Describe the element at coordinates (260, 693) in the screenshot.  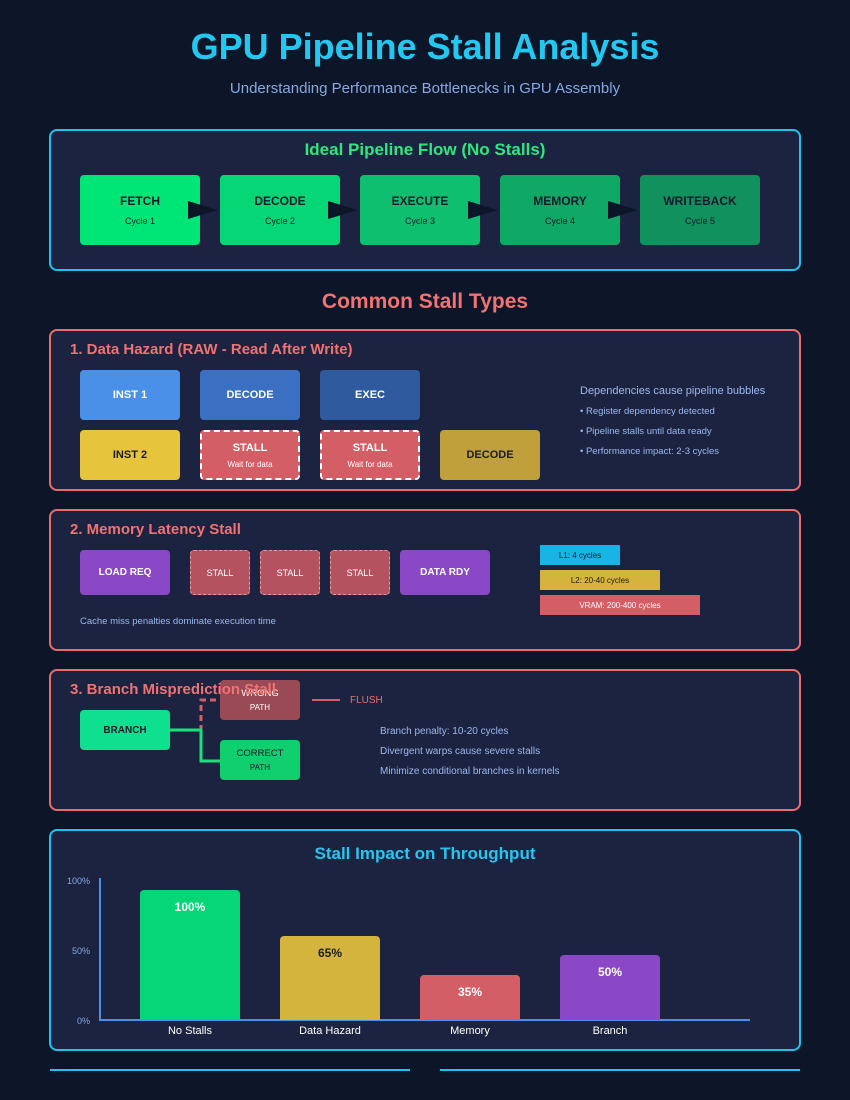
I see `wrong-label: WRONG` at that location.